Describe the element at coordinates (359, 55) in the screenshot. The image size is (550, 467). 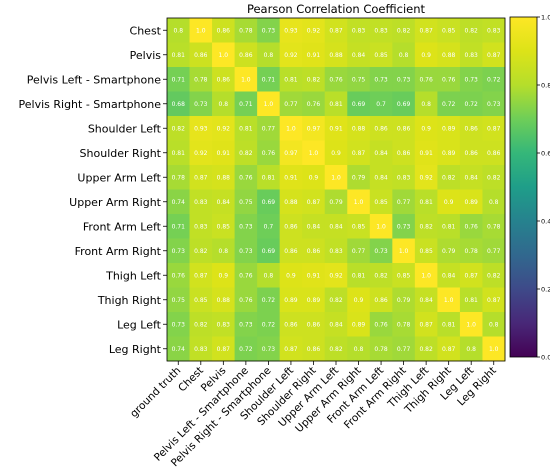
I see `cell-value-label: 0.84` at that location.